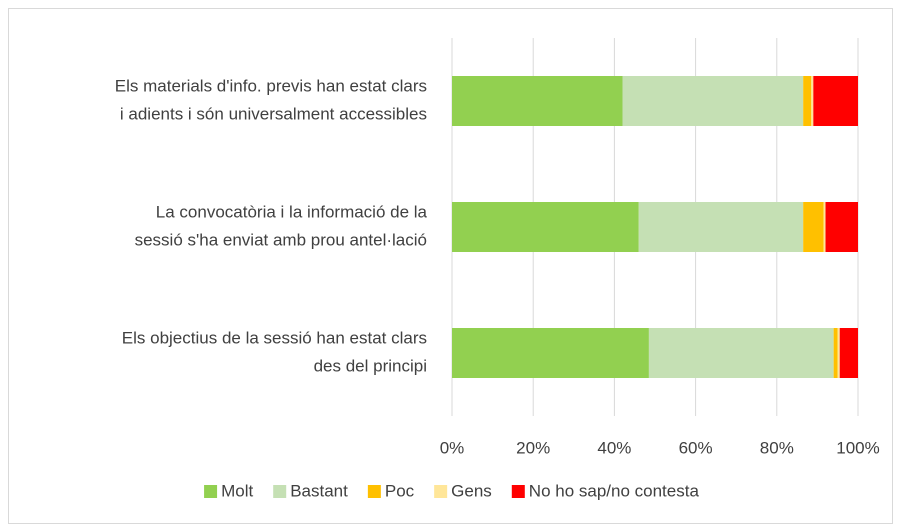 This screenshot has height=532, width=901. I want to click on x-tick-label: 20%, so click(533, 447).